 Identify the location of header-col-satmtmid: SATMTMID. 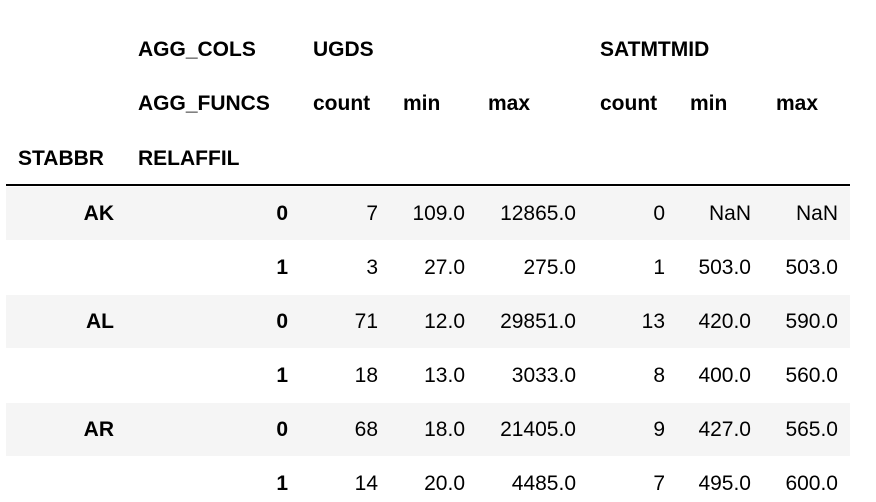
(655, 49).